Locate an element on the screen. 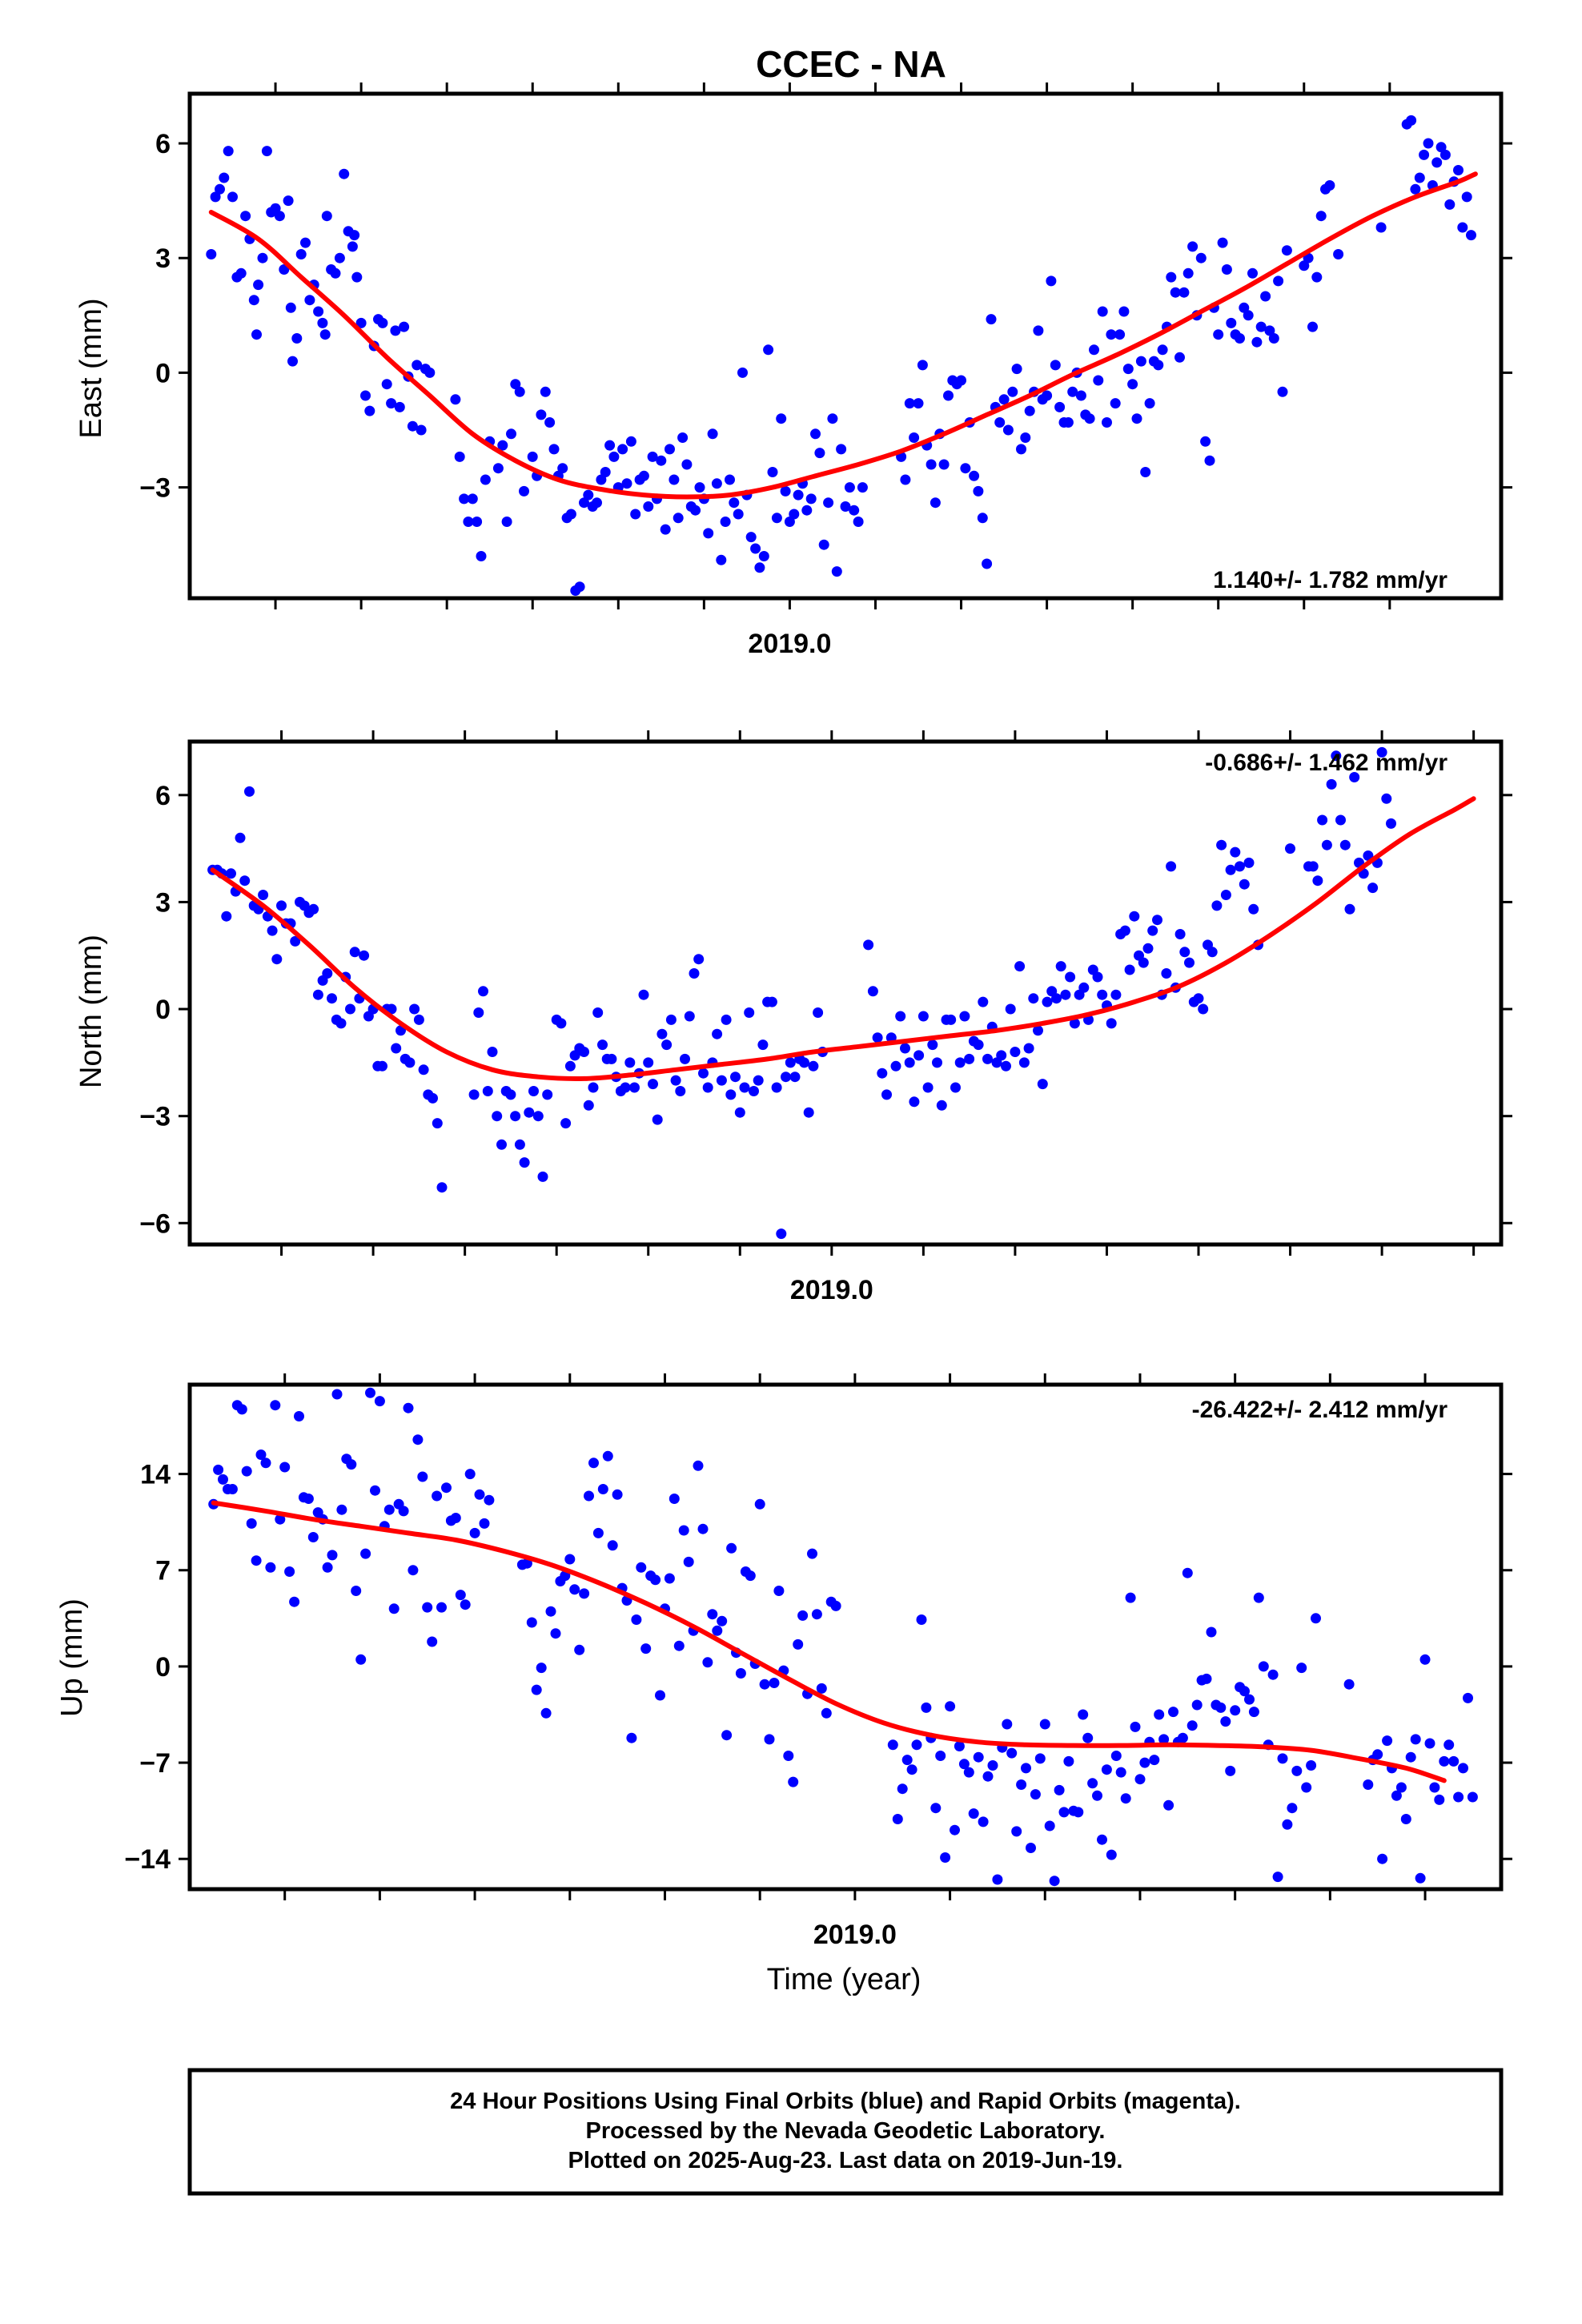 The width and height of the screenshot is (1582, 2324). north-ytick-label: 3 is located at coordinates (163, 902).